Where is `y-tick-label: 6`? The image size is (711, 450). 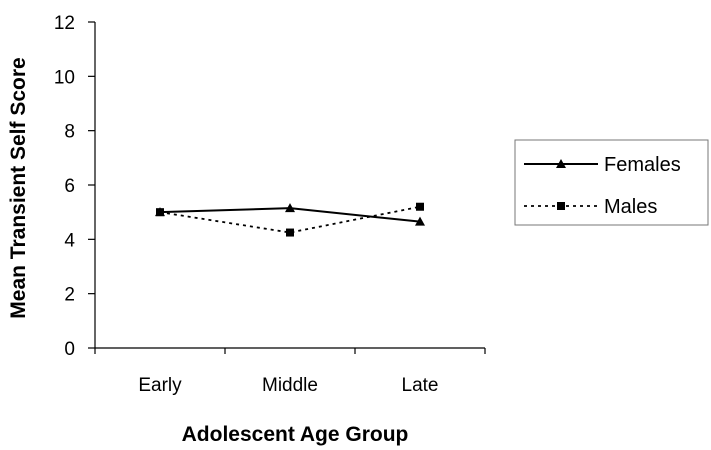
y-tick-label: 6 is located at coordinates (69, 186).